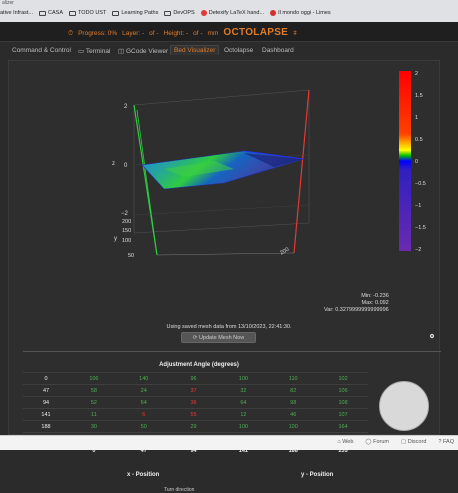 The height and width of the screenshot is (493, 458). What do you see at coordinates (93, 426) in the screenshot?
I see `adjustment-cell: 30` at bounding box center [93, 426].